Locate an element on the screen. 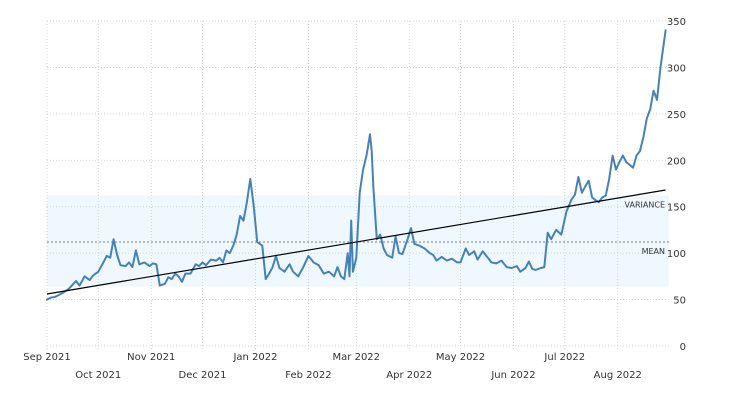 The height and width of the screenshot is (400, 730). x-tick-label: Oct 2021 is located at coordinates (98, 375).